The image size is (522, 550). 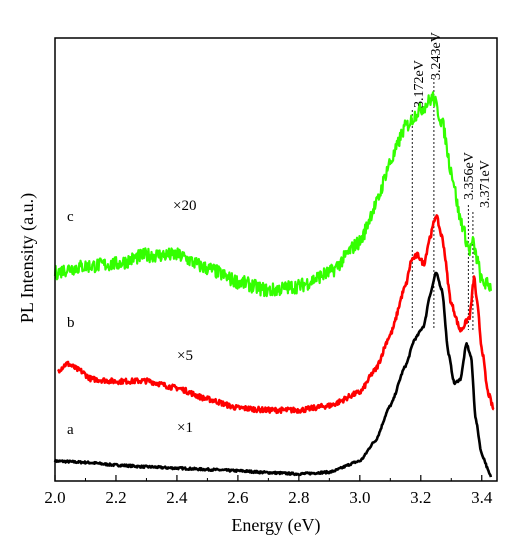 I want to click on peak-label-3243: 3.243eV, so click(x=436, y=56).